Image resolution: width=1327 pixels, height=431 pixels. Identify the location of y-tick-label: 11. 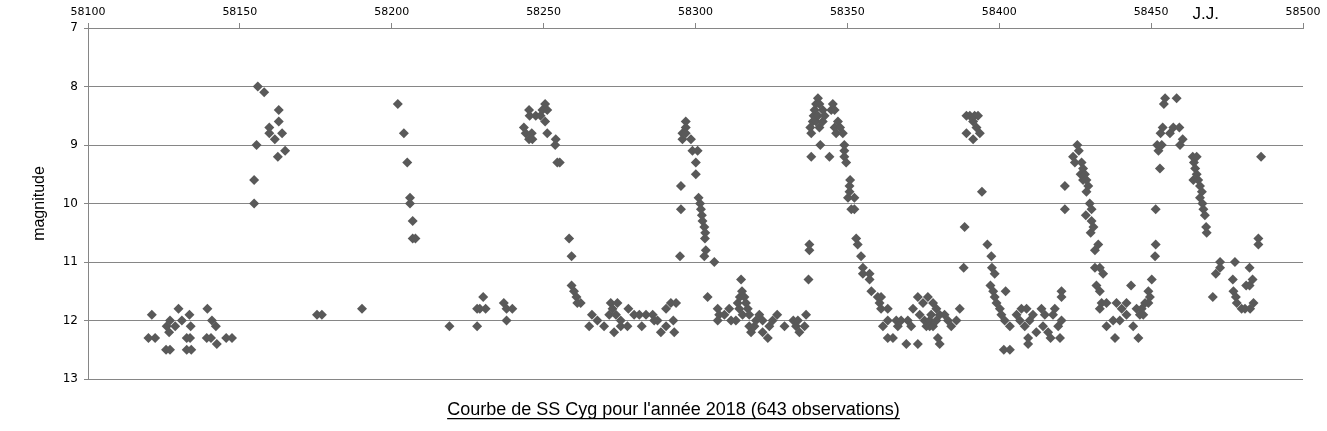
(70, 261).